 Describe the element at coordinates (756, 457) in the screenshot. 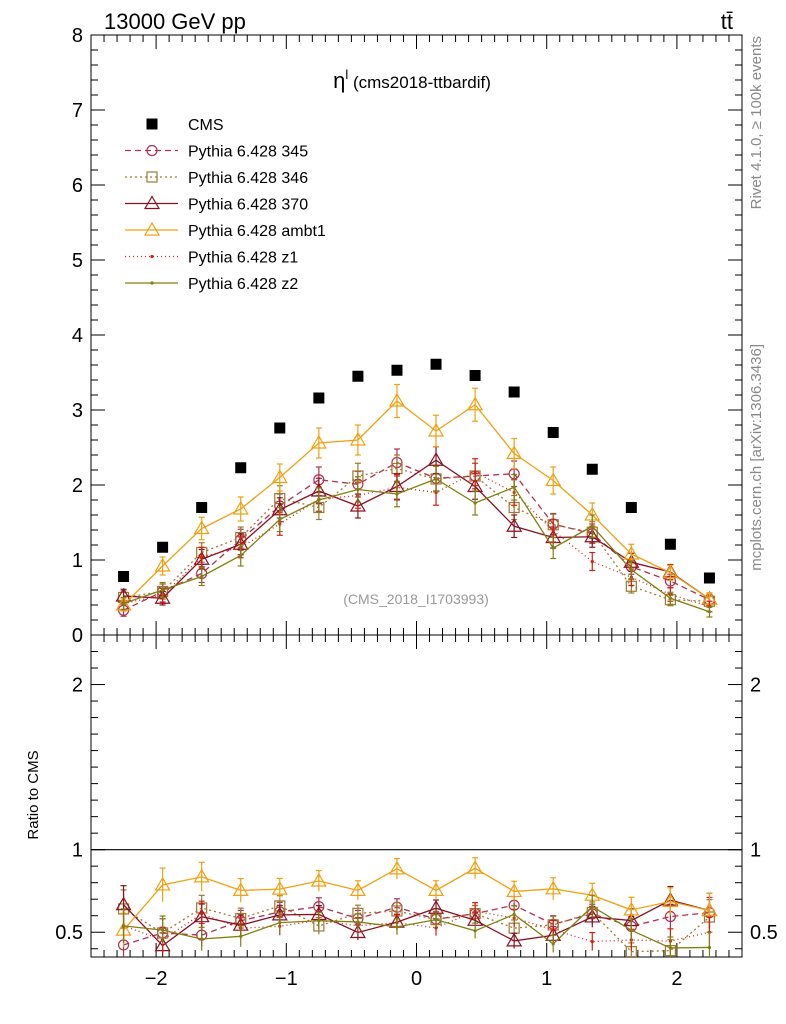

I see `mcplots-label: mcplots.cern.ch [arXiv:1306.3436]` at that location.